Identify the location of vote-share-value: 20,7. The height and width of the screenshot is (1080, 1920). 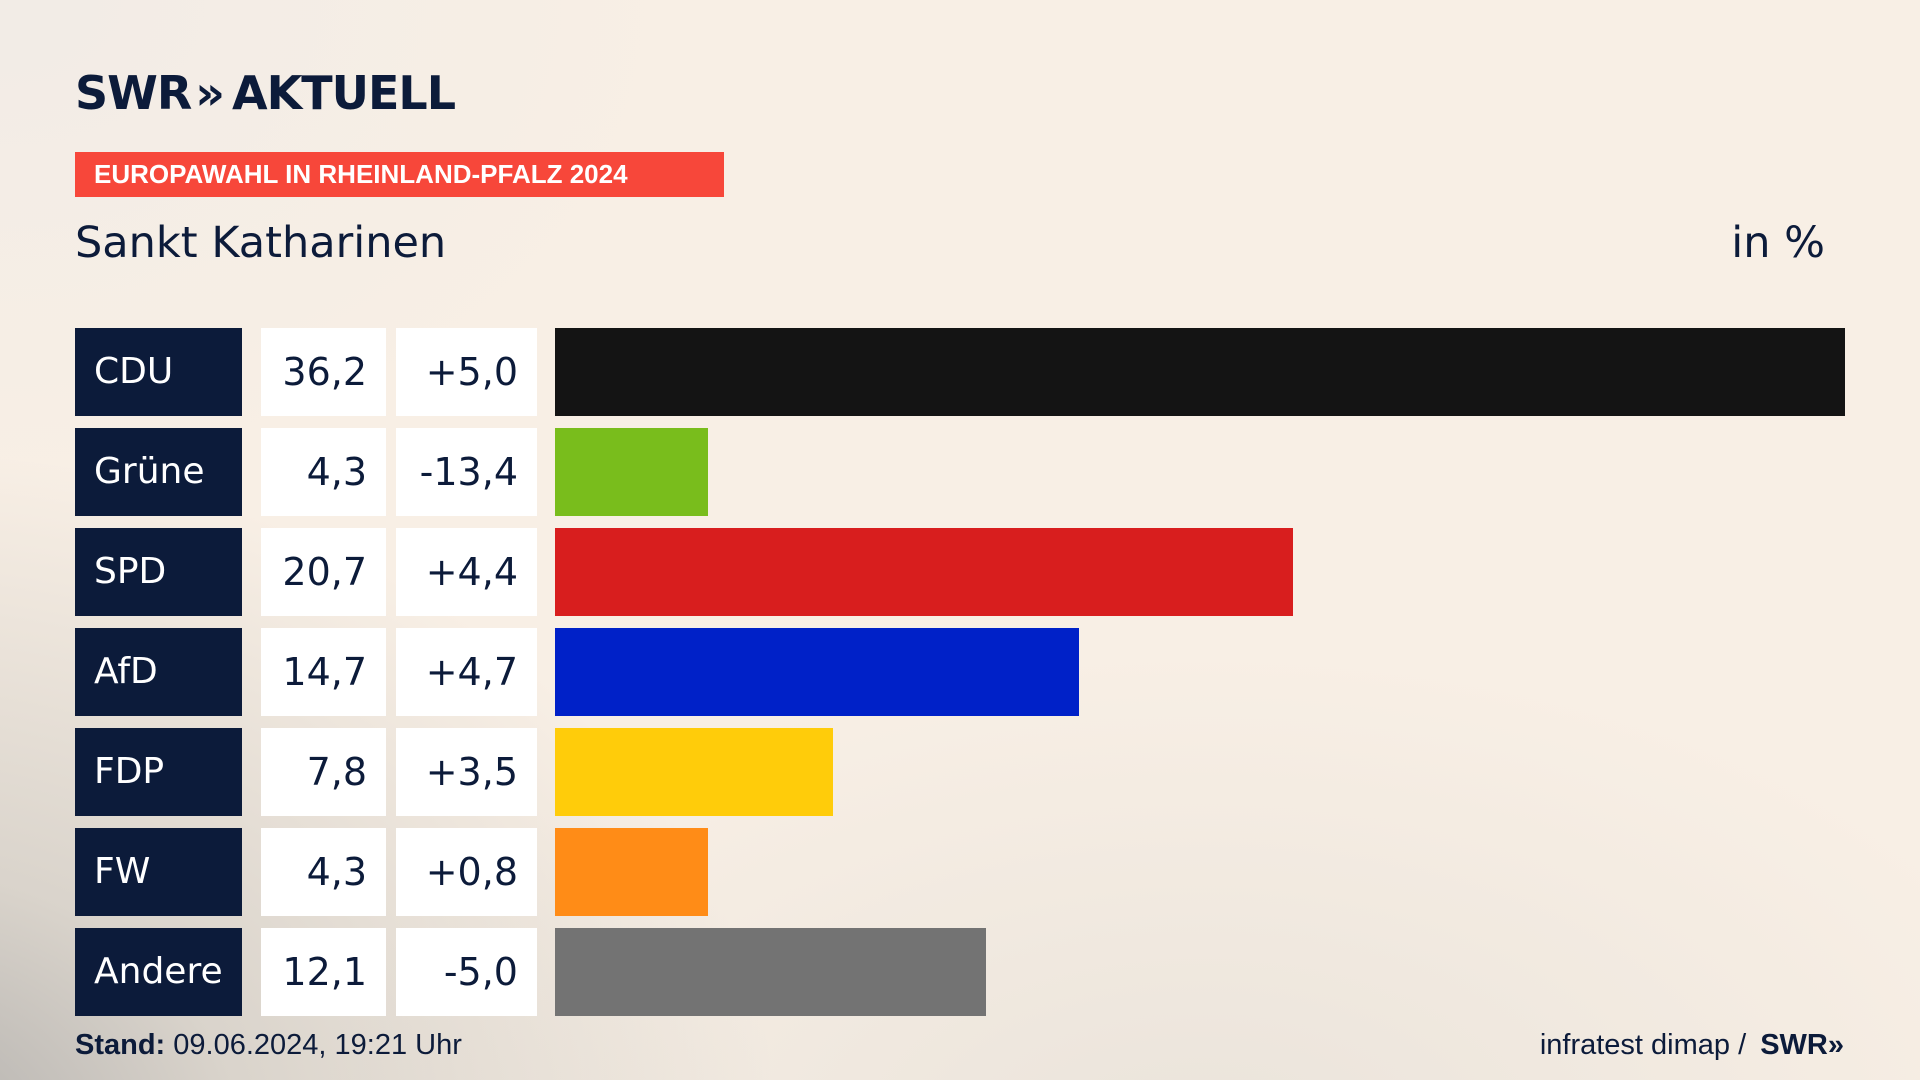
(323, 572).